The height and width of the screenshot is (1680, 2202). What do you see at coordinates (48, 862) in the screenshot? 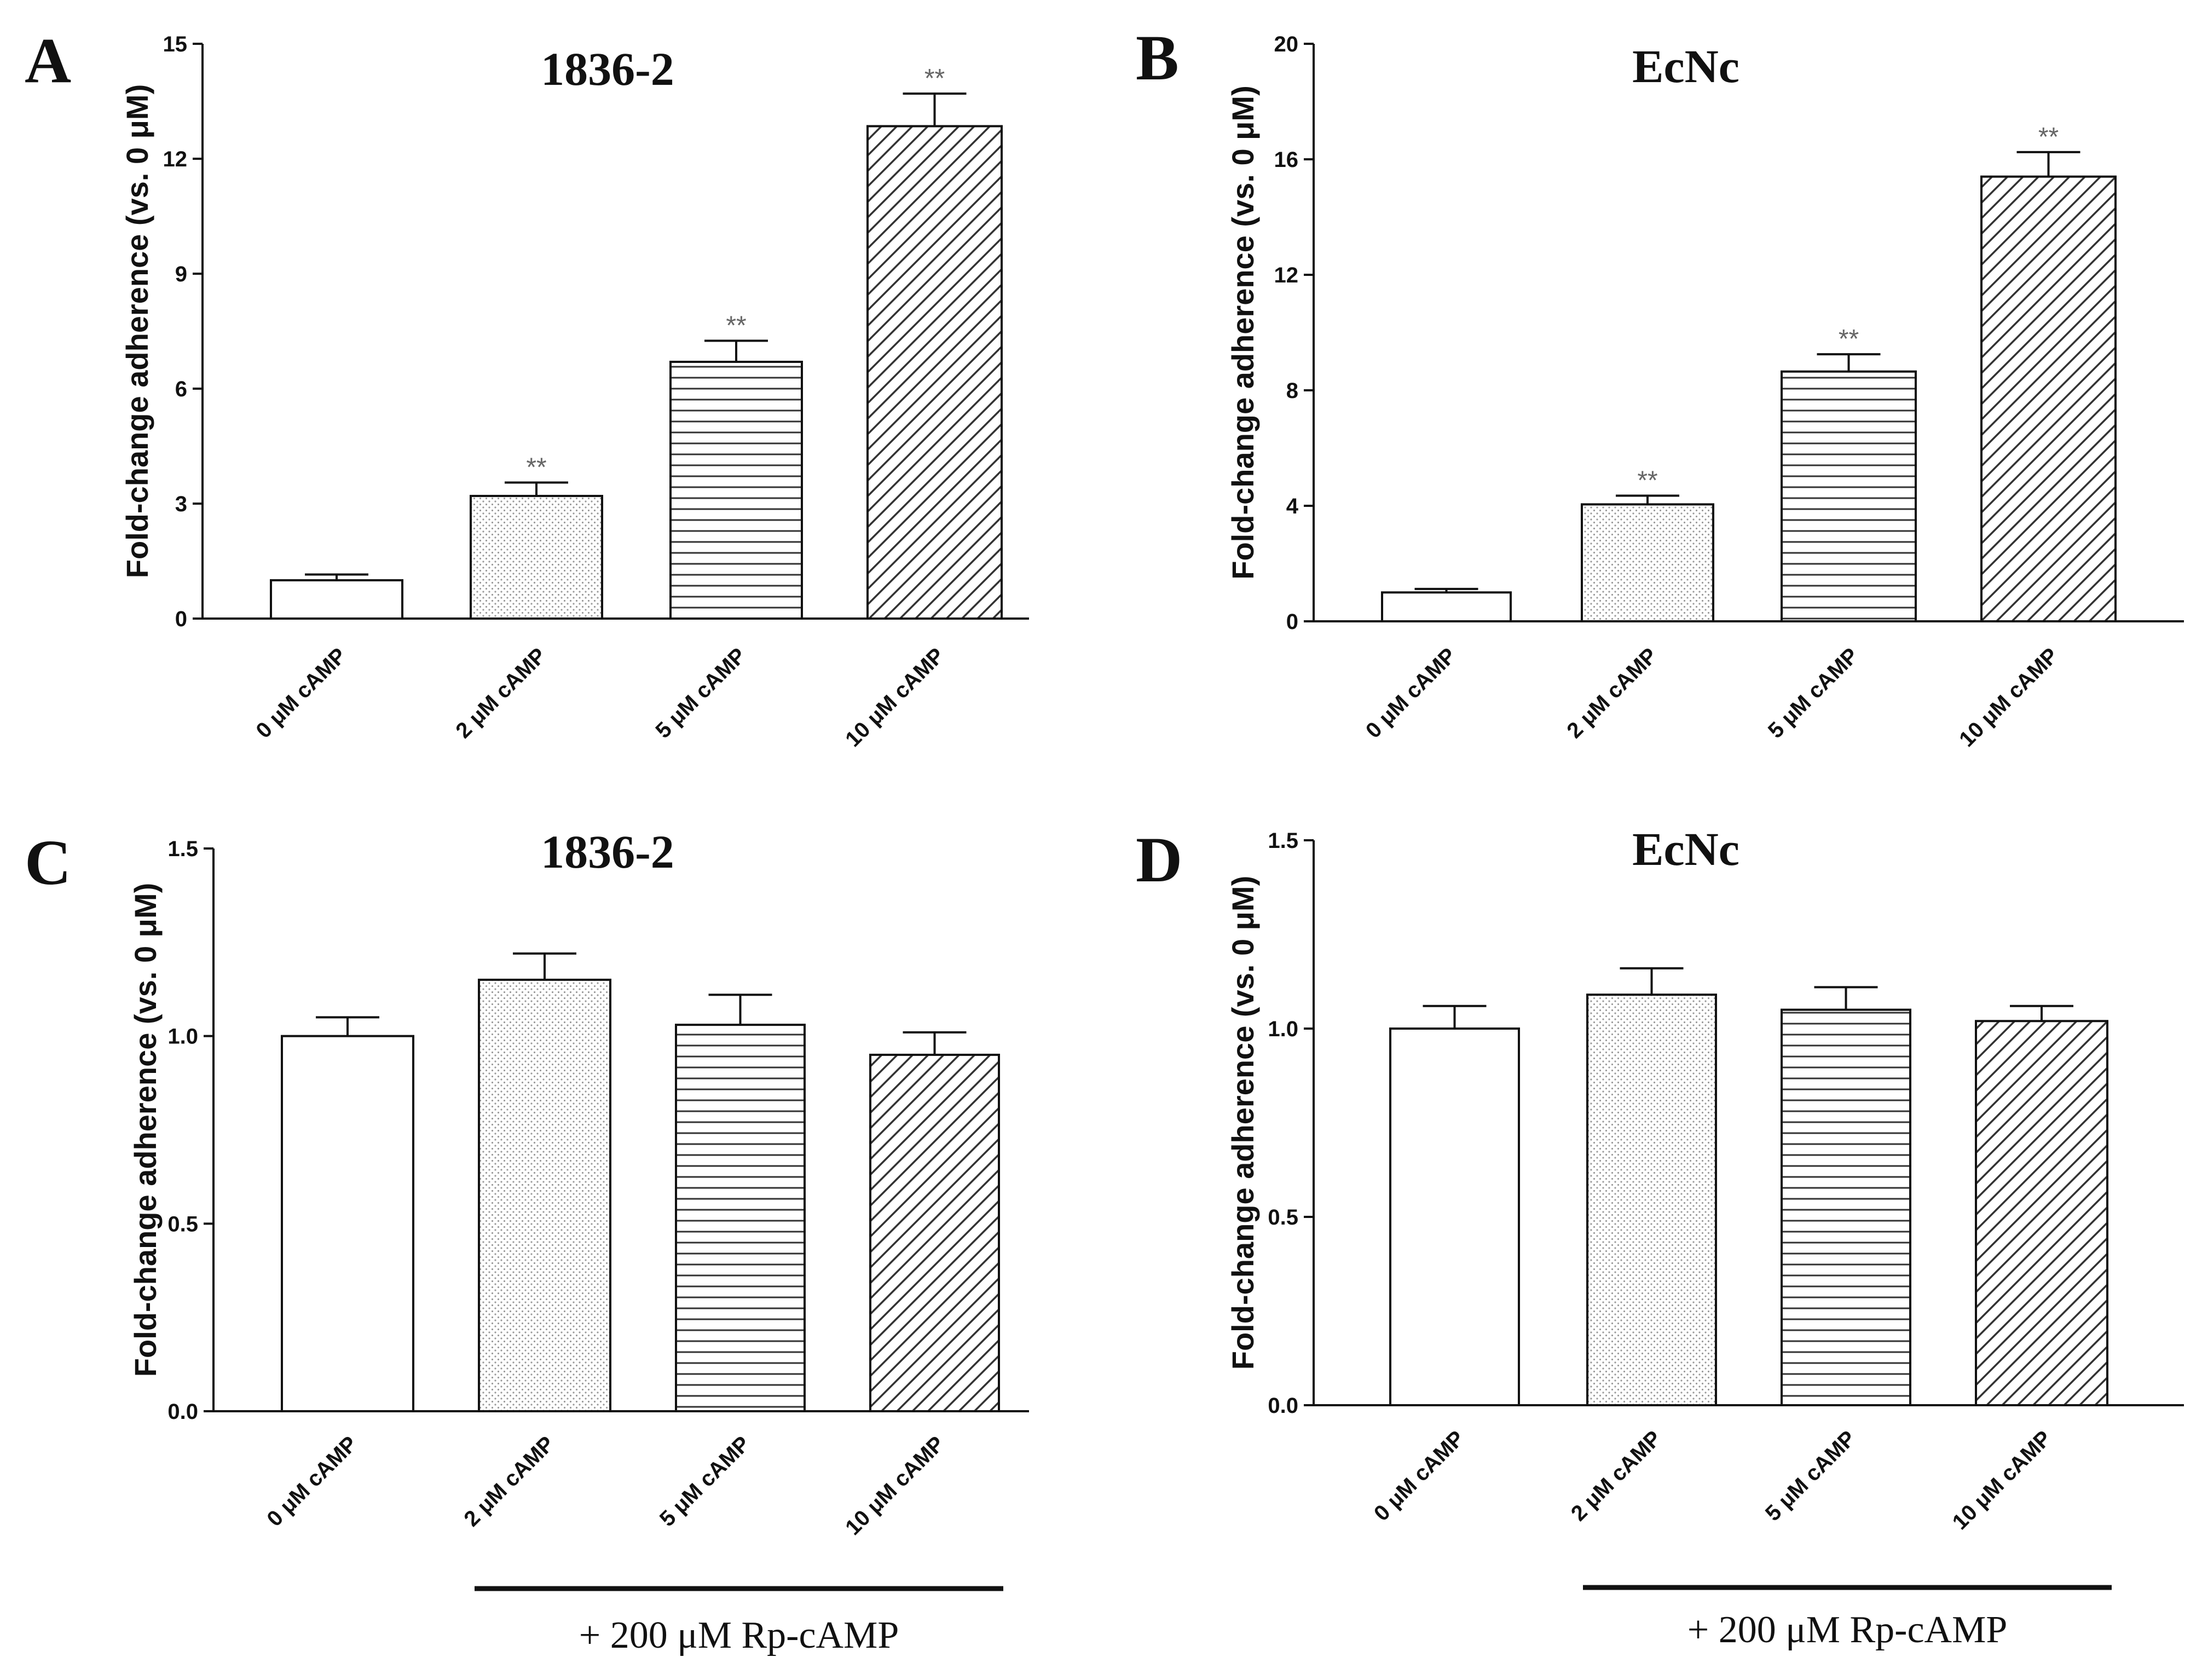
I see `panel-letter: C` at bounding box center [48, 862].